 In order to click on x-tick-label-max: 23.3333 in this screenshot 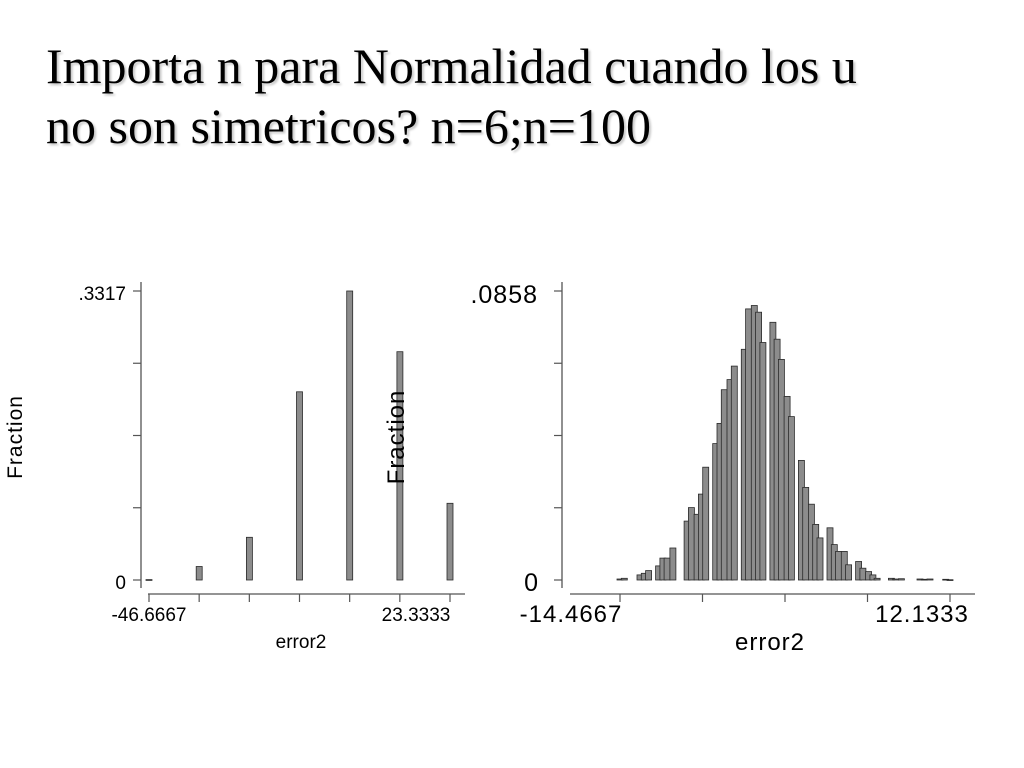, I will do `click(416, 615)`.